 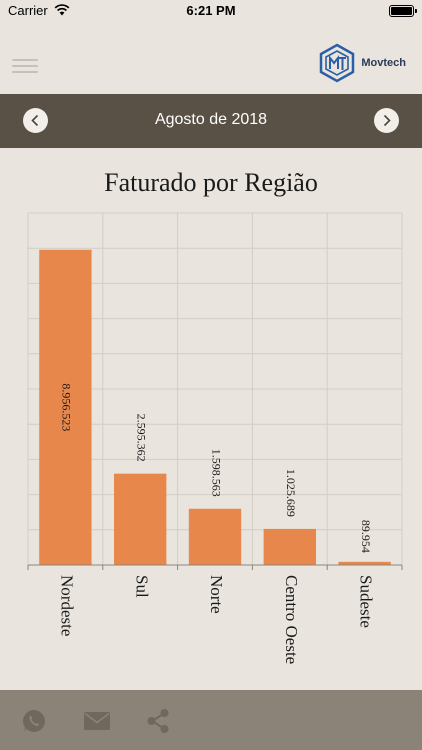 I want to click on month-nav-bar: Agosto de 2018, so click(x=211, y=121).